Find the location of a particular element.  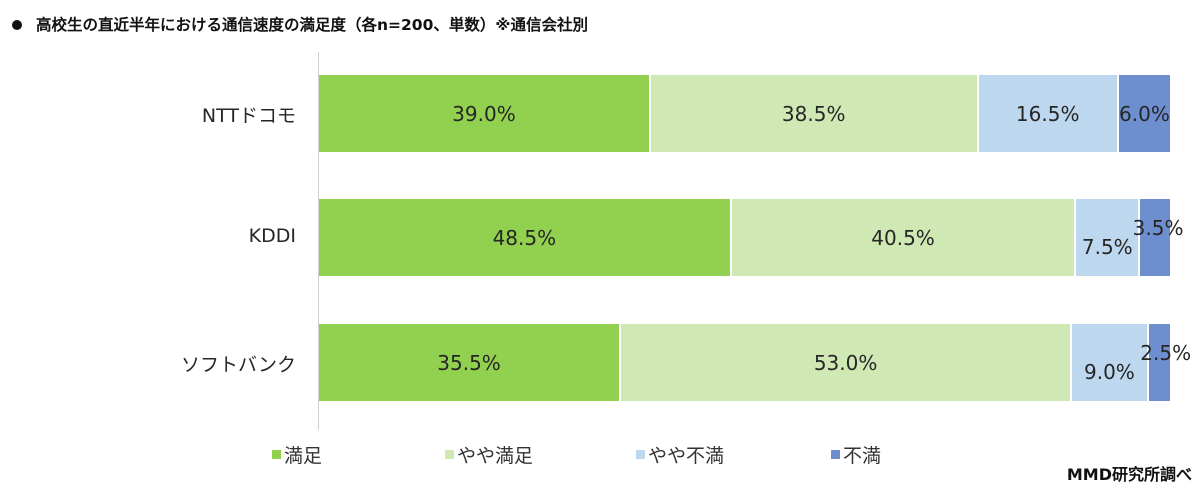

bar-segment-satisfied: 48.5% is located at coordinates (525, 237).